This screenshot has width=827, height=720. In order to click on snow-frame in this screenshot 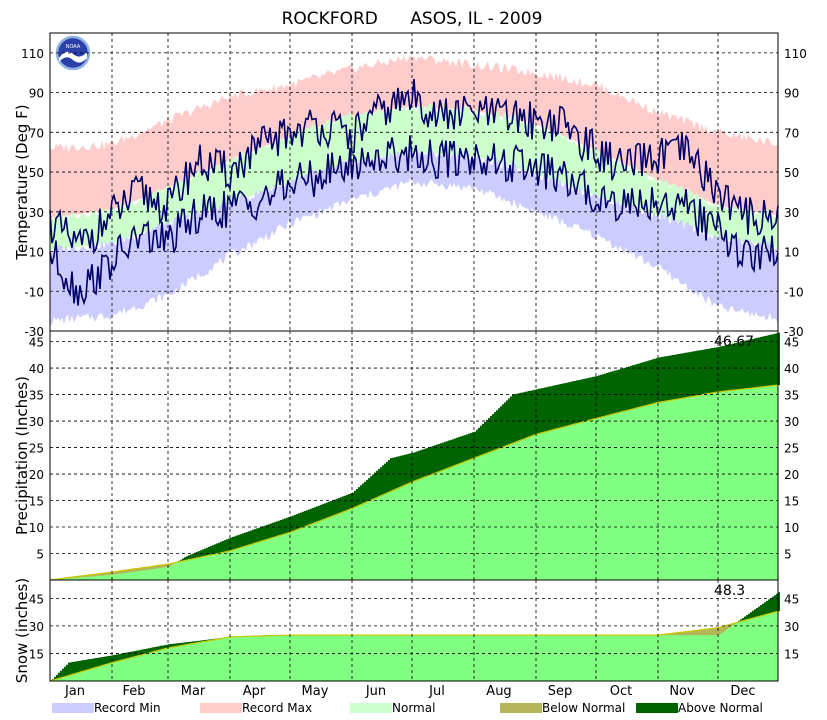, I will do `click(414, 630)`.